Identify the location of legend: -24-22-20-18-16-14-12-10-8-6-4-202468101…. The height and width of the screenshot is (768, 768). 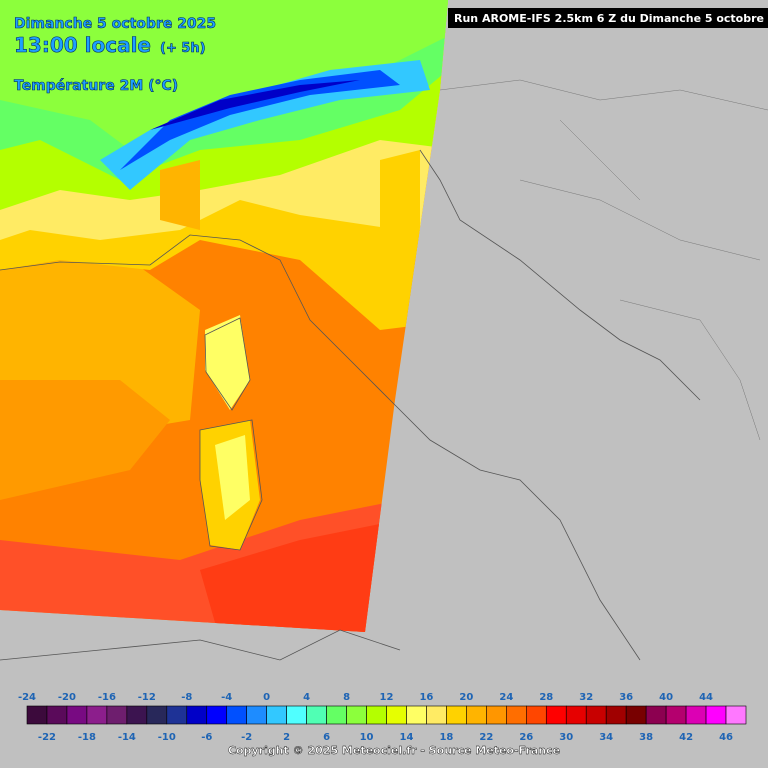
(382, 717).